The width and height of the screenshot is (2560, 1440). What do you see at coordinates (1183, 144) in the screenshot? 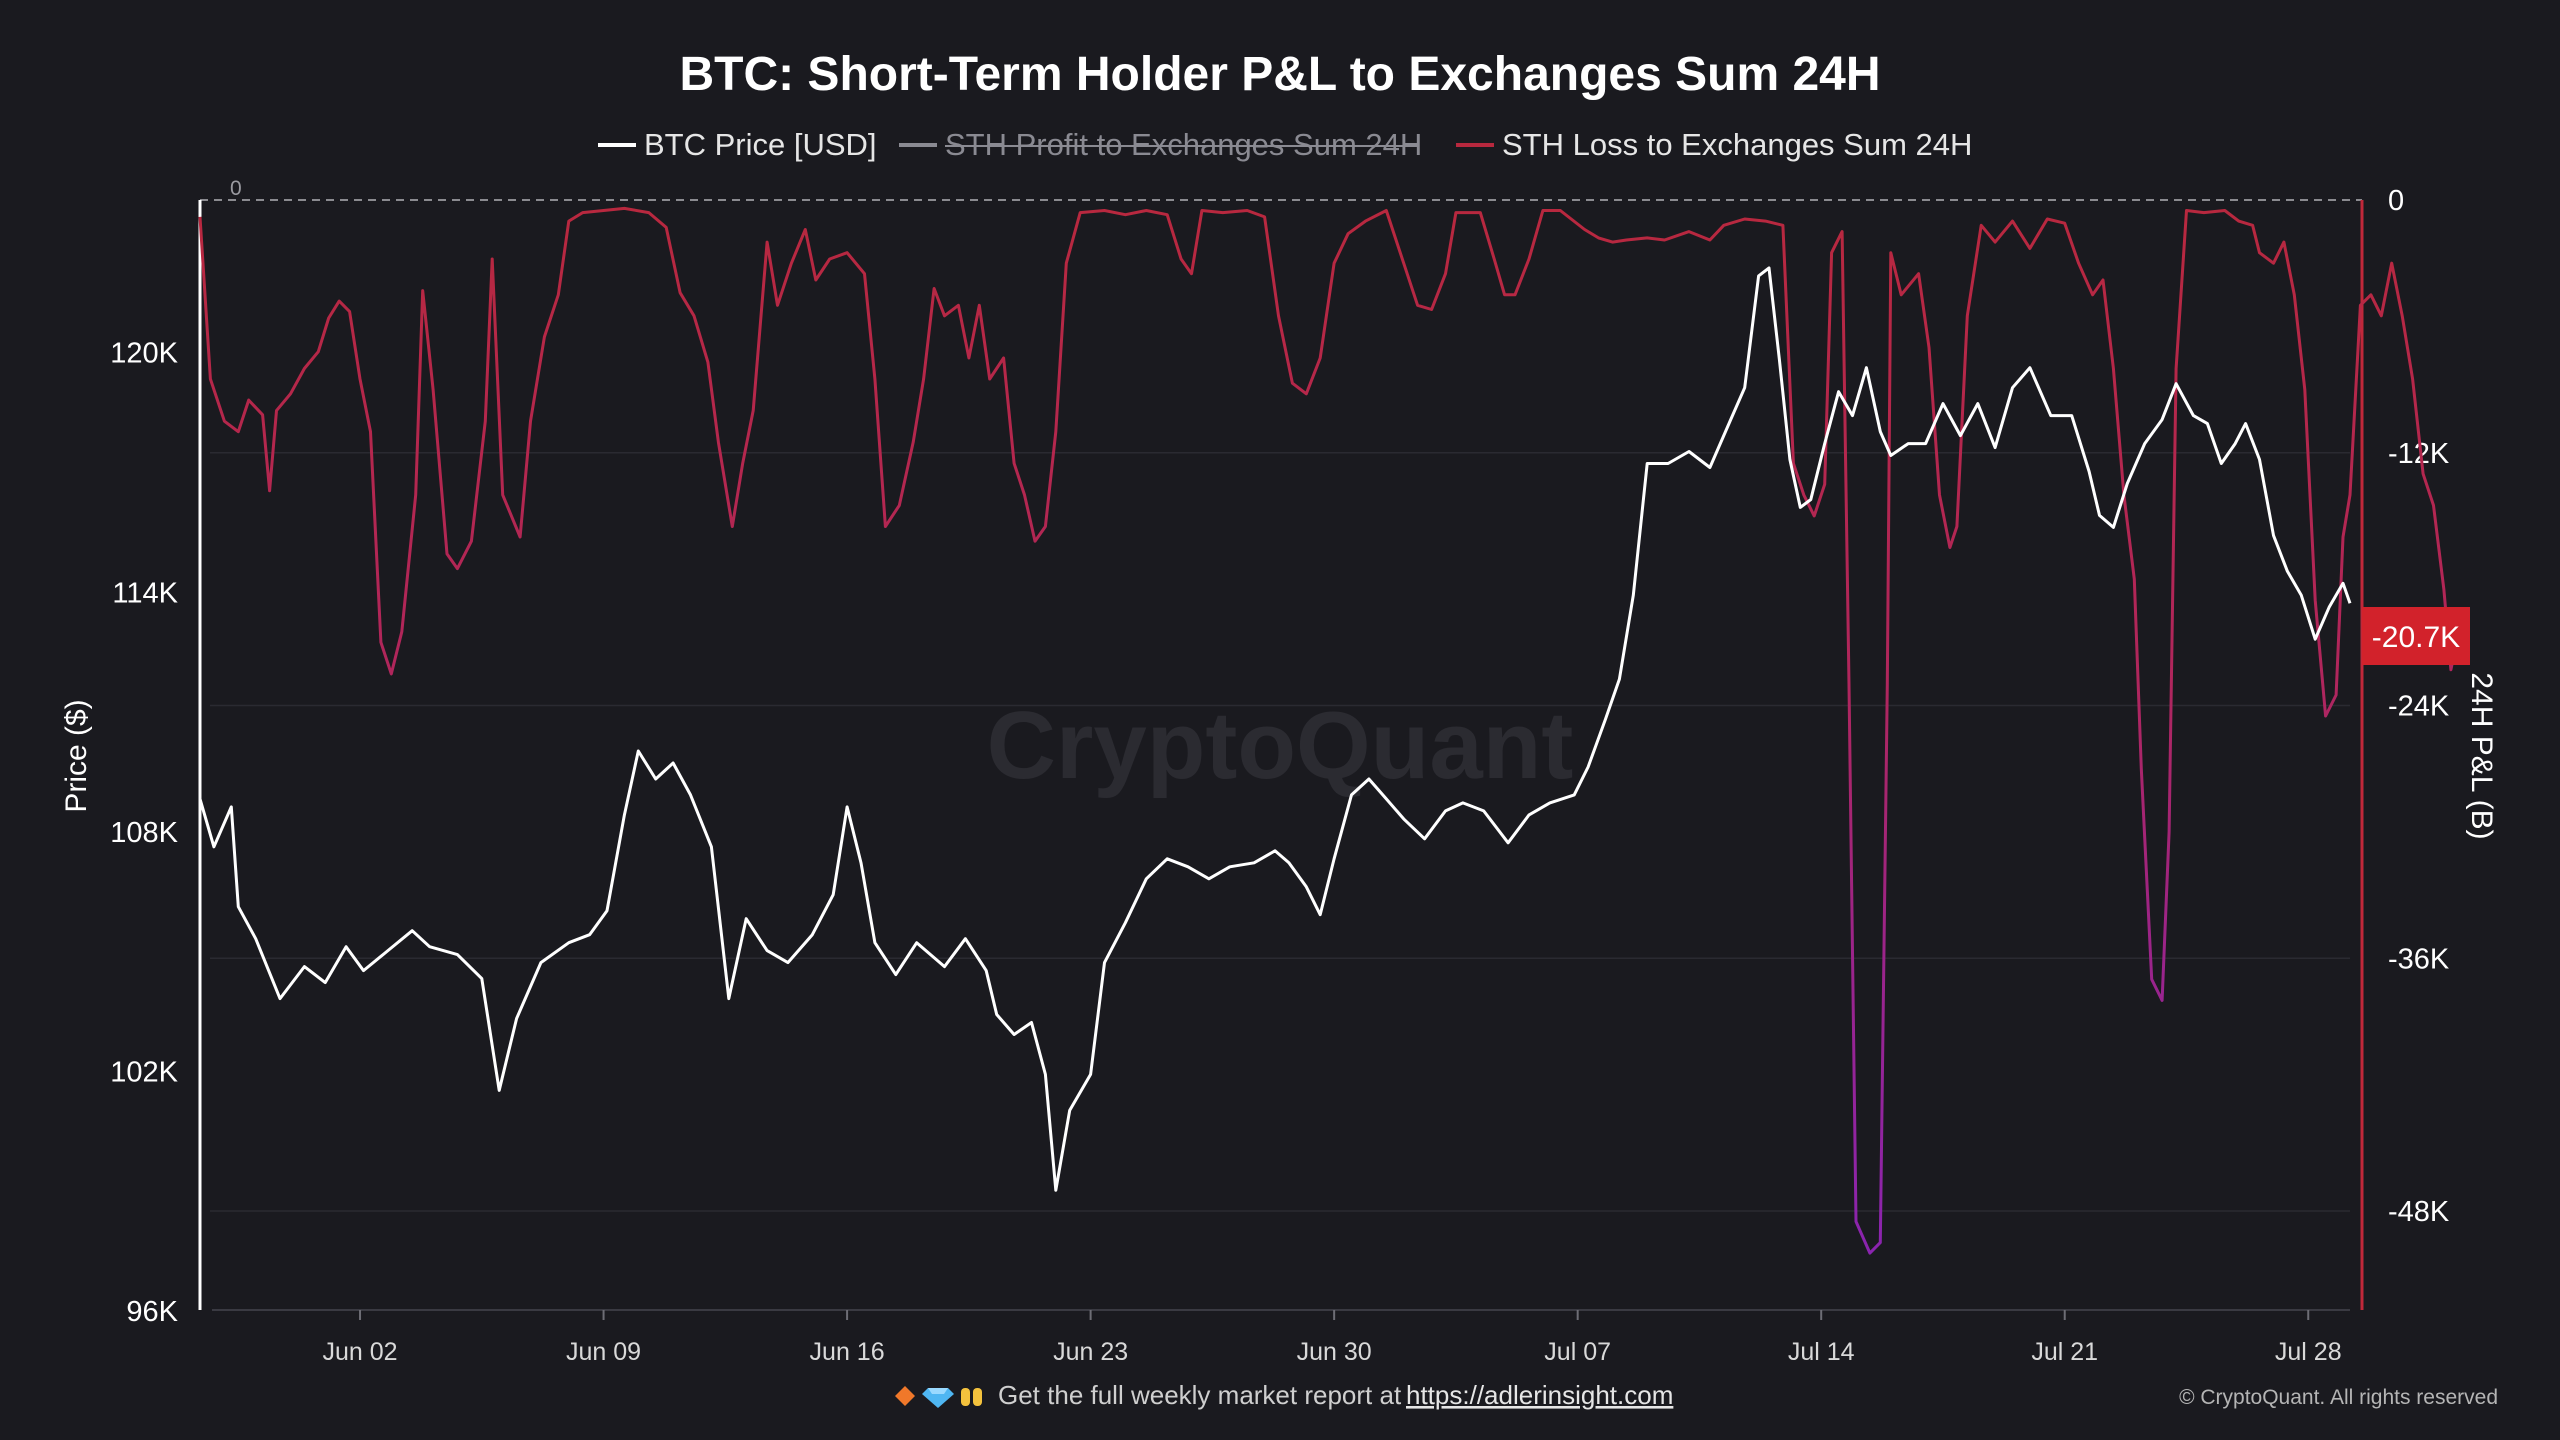
I see `legend-label-profit: STH Profit to Exchanges Sum 24H` at bounding box center [1183, 144].